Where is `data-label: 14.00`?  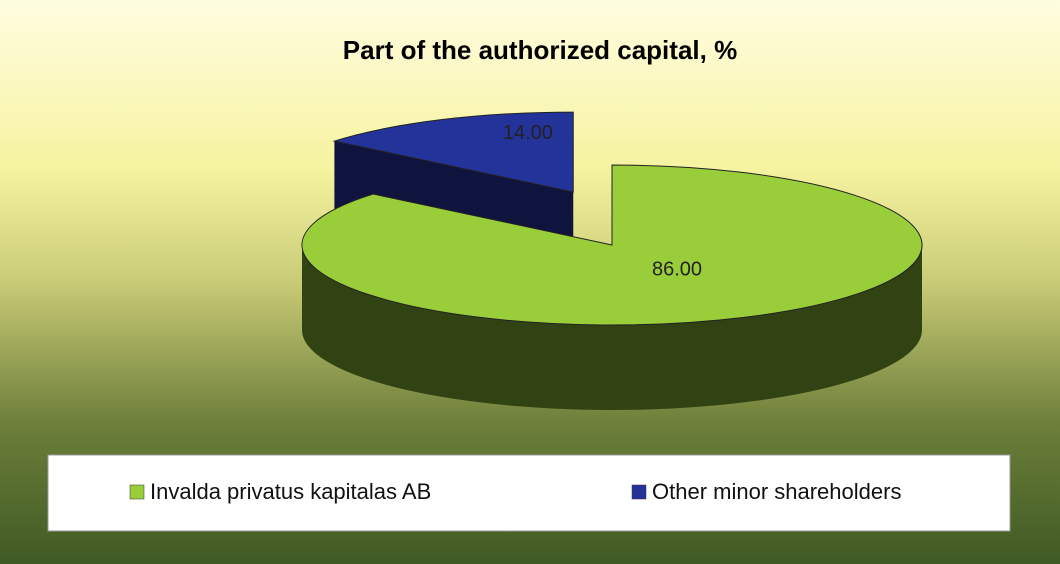
data-label: 14.00 is located at coordinates (528, 133).